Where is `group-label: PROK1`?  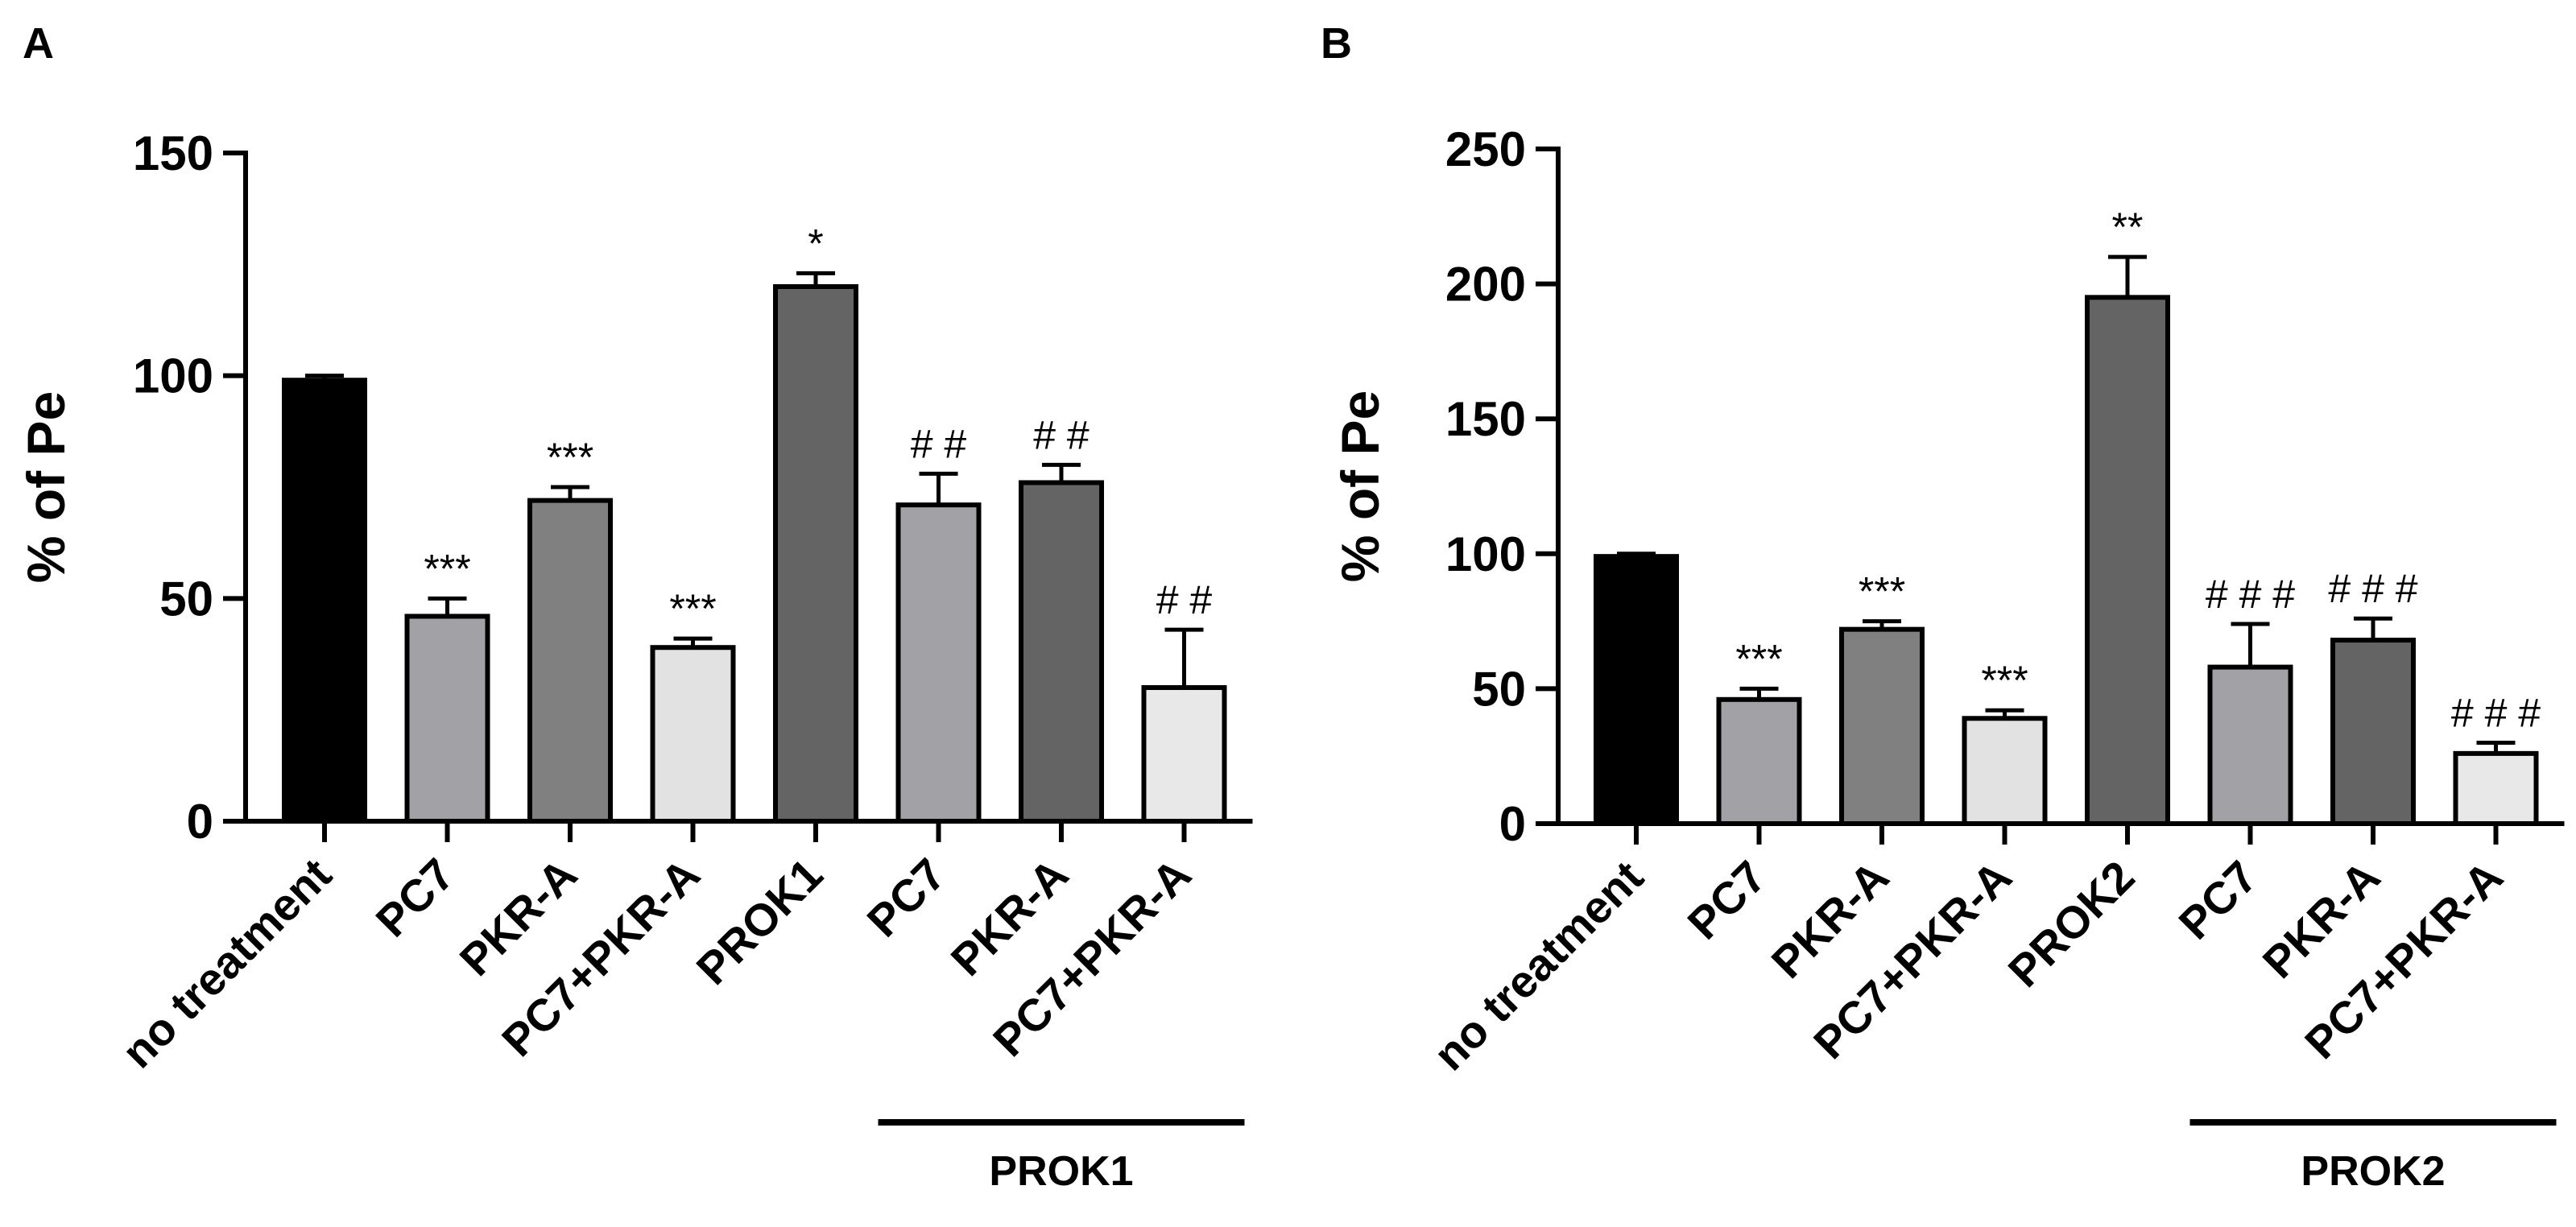
group-label: PROK1 is located at coordinates (1061, 1171).